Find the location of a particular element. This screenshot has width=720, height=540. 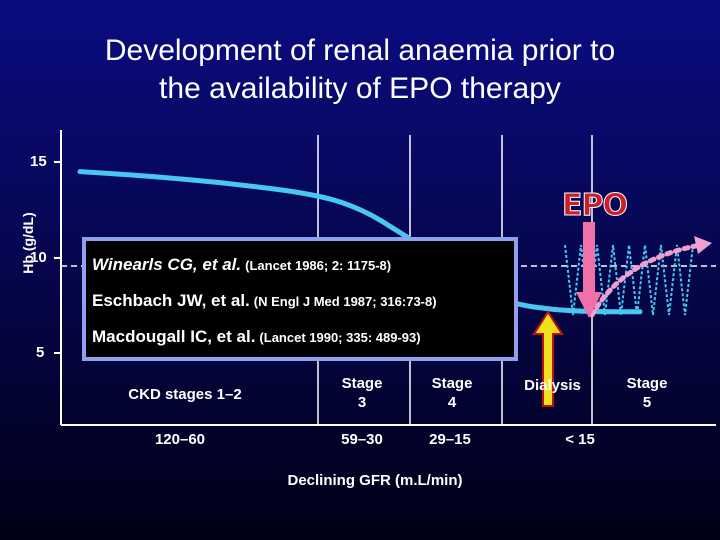

reference-2-author: Eschbach JW, et al. is located at coordinates (171, 300).